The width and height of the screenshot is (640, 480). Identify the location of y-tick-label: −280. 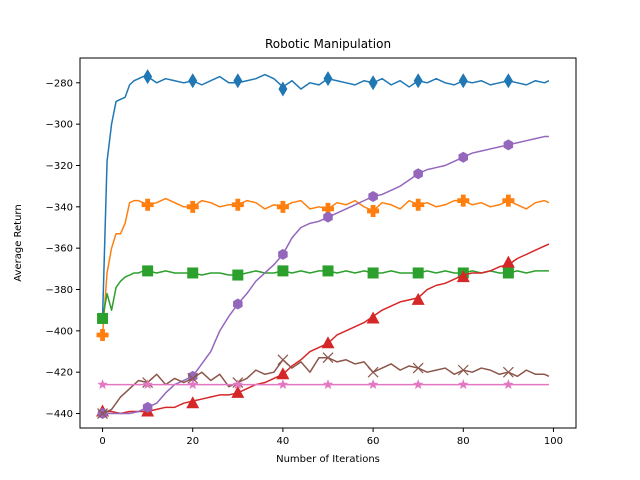
(59, 83).